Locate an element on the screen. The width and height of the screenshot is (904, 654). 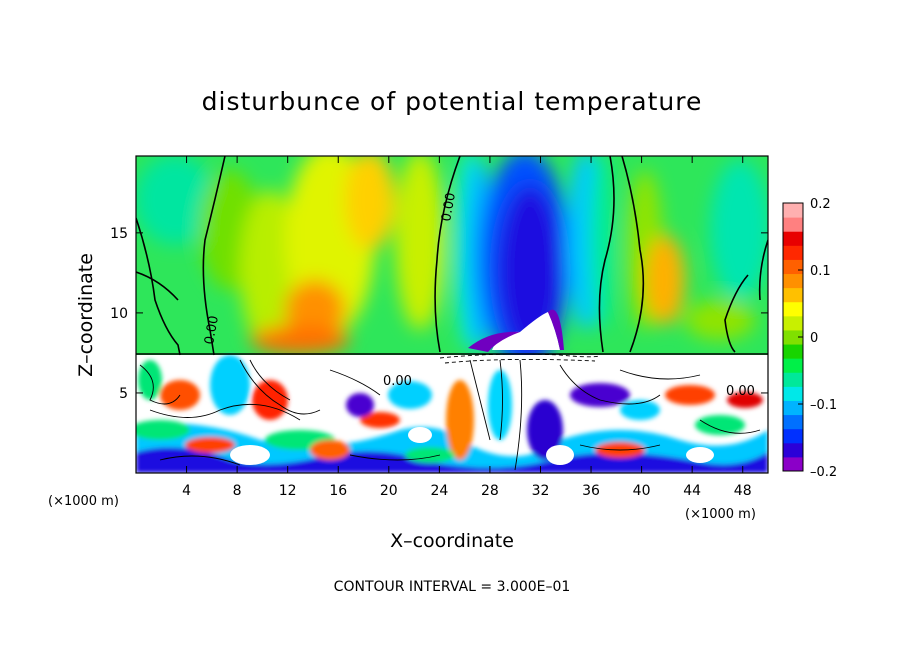
colorbar: 0.2 0.1 0 –0.1 –0.2 is located at coordinates (809, 338).